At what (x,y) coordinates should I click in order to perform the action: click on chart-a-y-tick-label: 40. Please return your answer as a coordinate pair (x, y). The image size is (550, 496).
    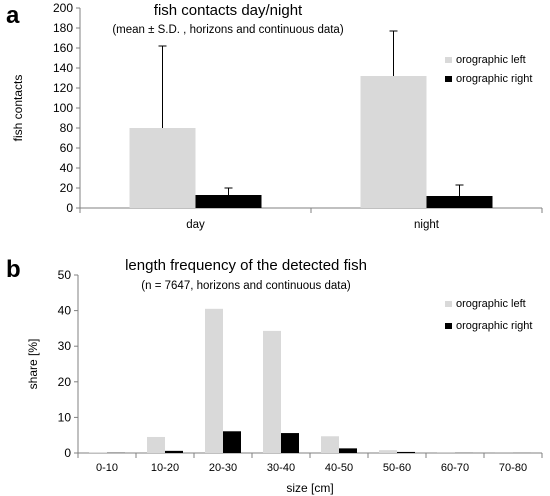
    Looking at the image, I should click on (67, 168).